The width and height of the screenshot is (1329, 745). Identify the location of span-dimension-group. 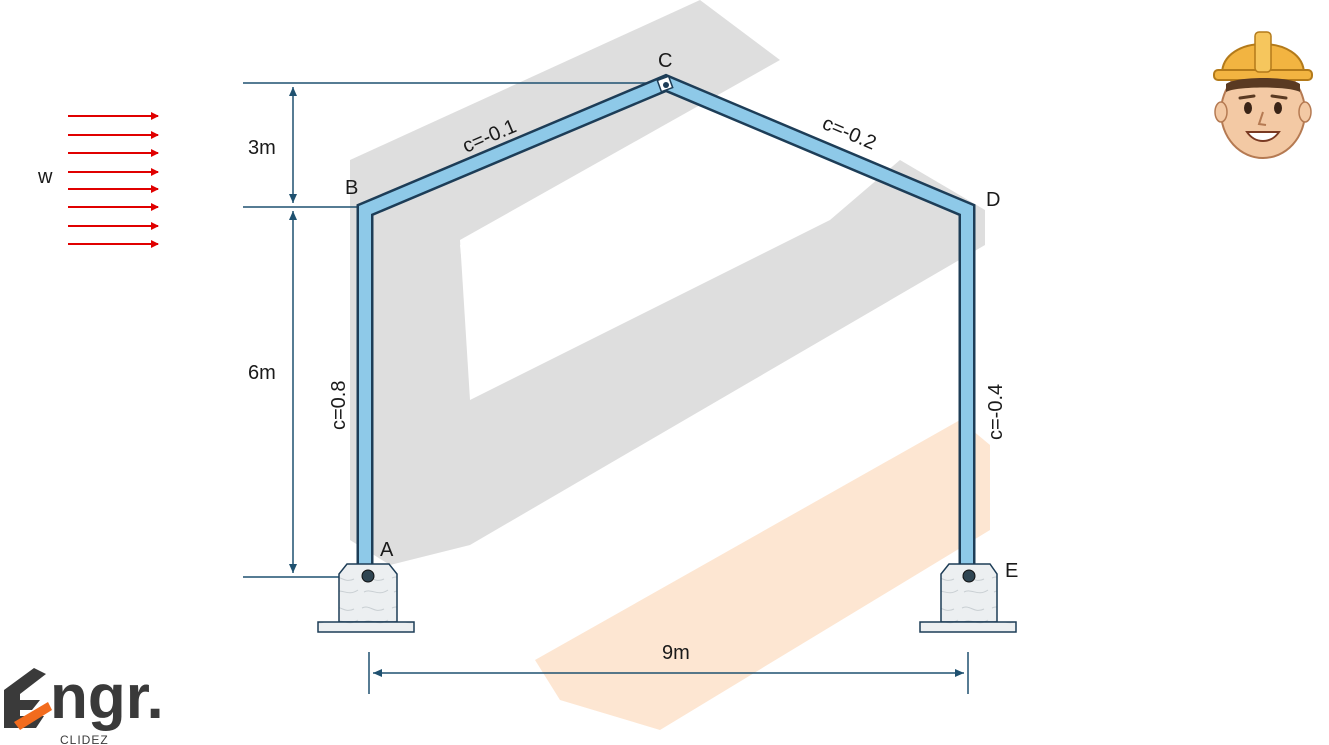
(668, 673).